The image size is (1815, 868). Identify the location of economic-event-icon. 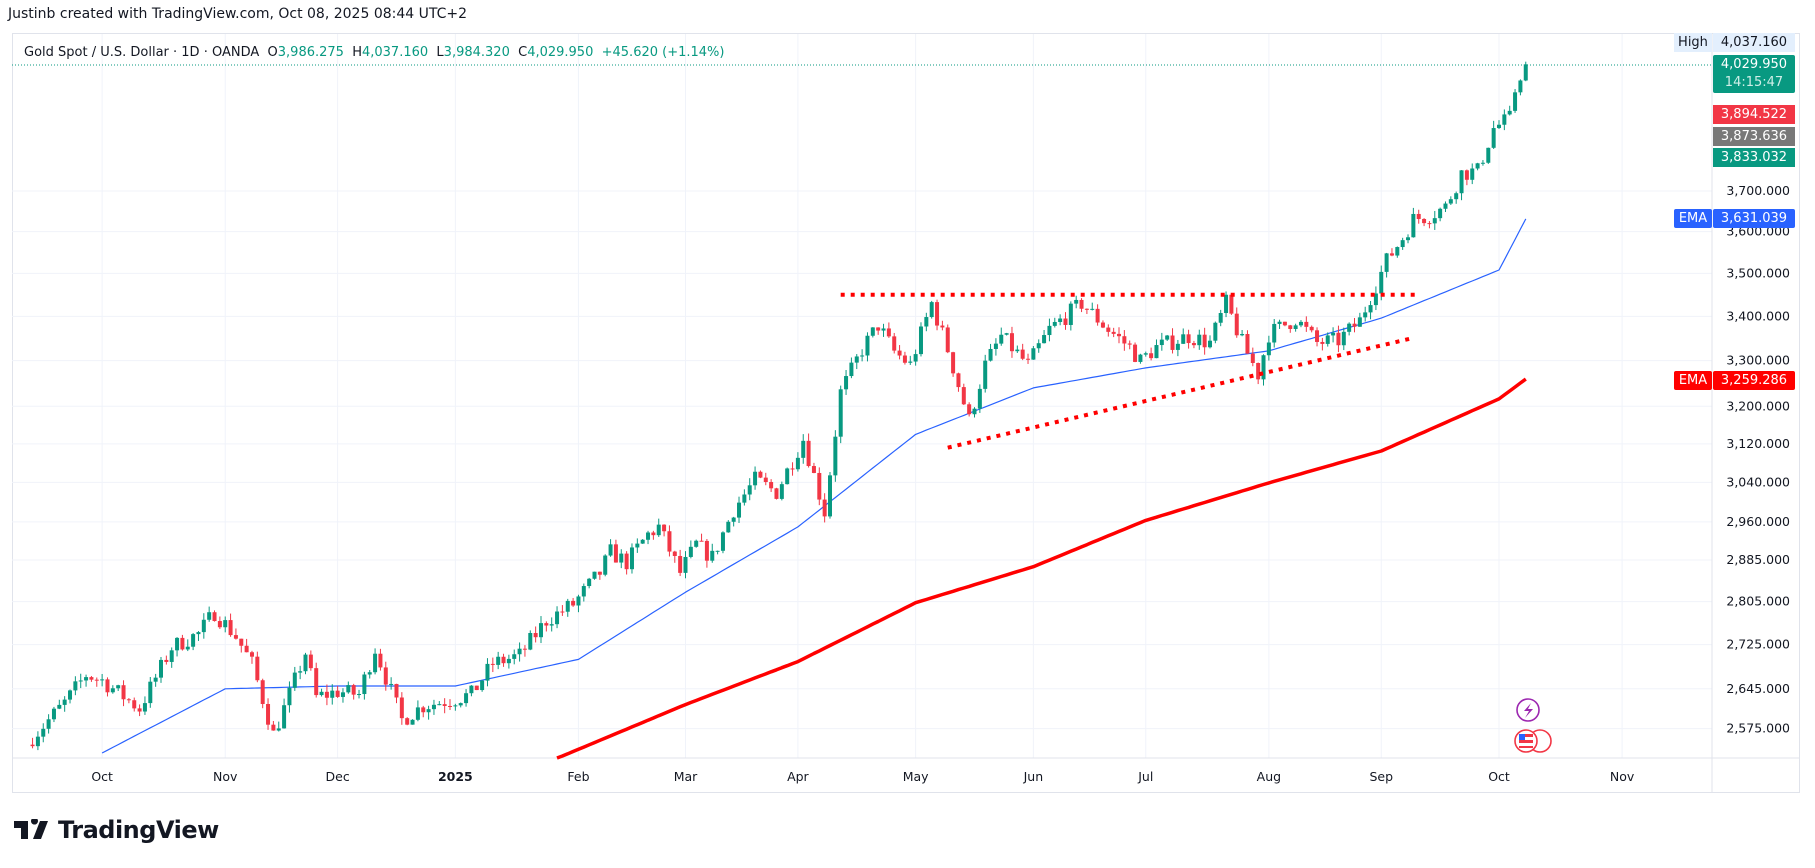
(1528, 710).